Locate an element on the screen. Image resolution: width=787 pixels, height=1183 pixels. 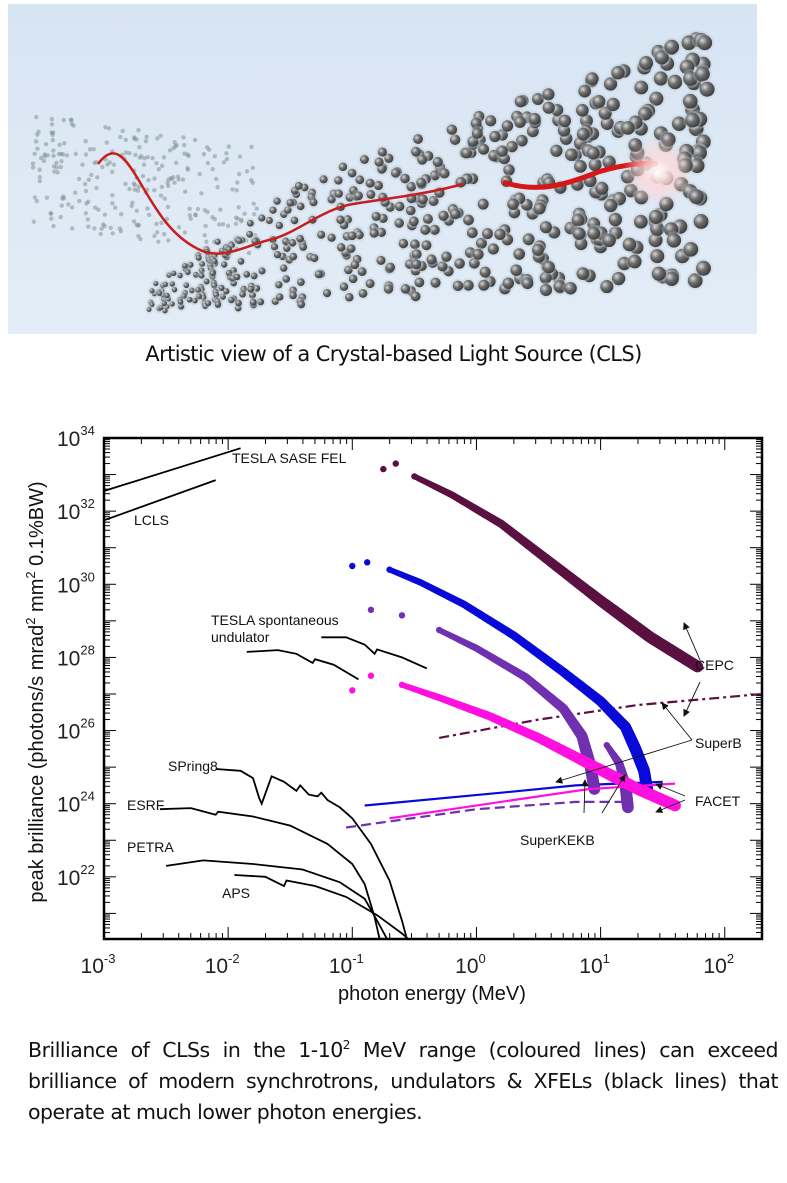
y-tick-exponent: 22 is located at coordinates (87, 869).